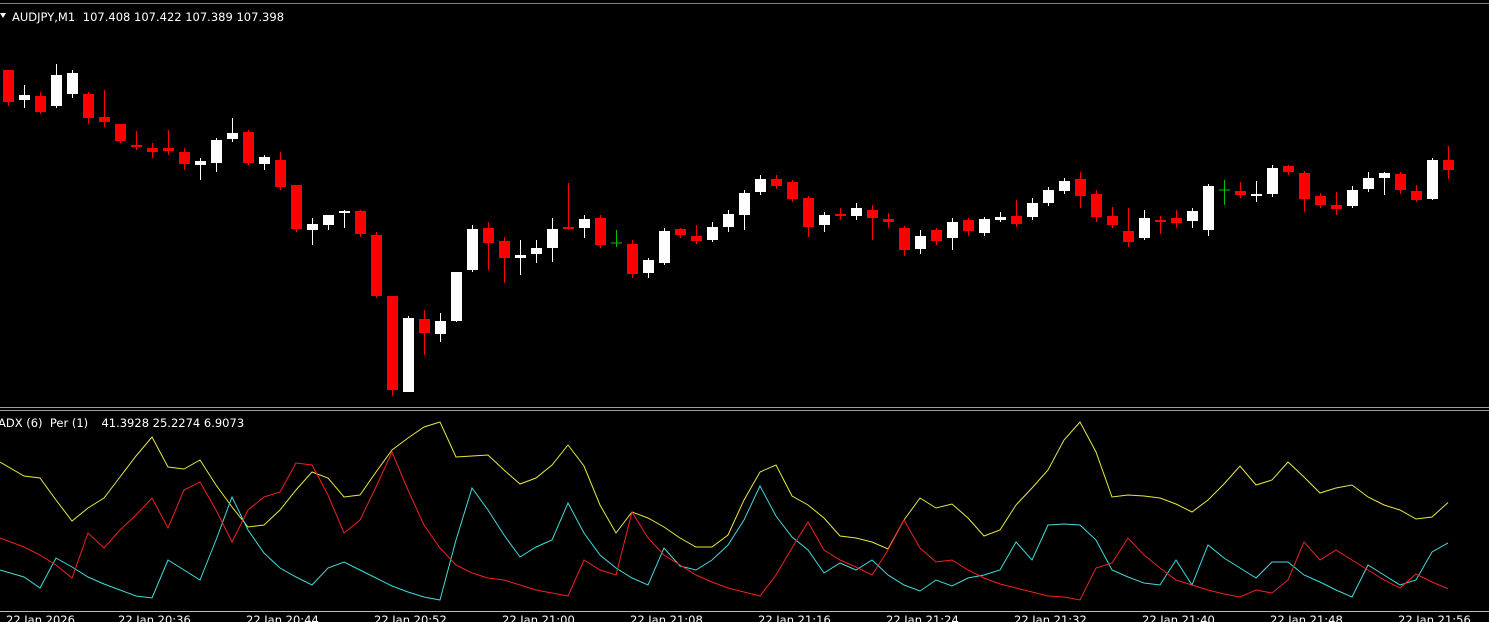 The height and width of the screenshot is (622, 1489). Describe the element at coordinates (1178, 617) in the screenshot. I see `time-label: 22 Jan 21:40` at that location.